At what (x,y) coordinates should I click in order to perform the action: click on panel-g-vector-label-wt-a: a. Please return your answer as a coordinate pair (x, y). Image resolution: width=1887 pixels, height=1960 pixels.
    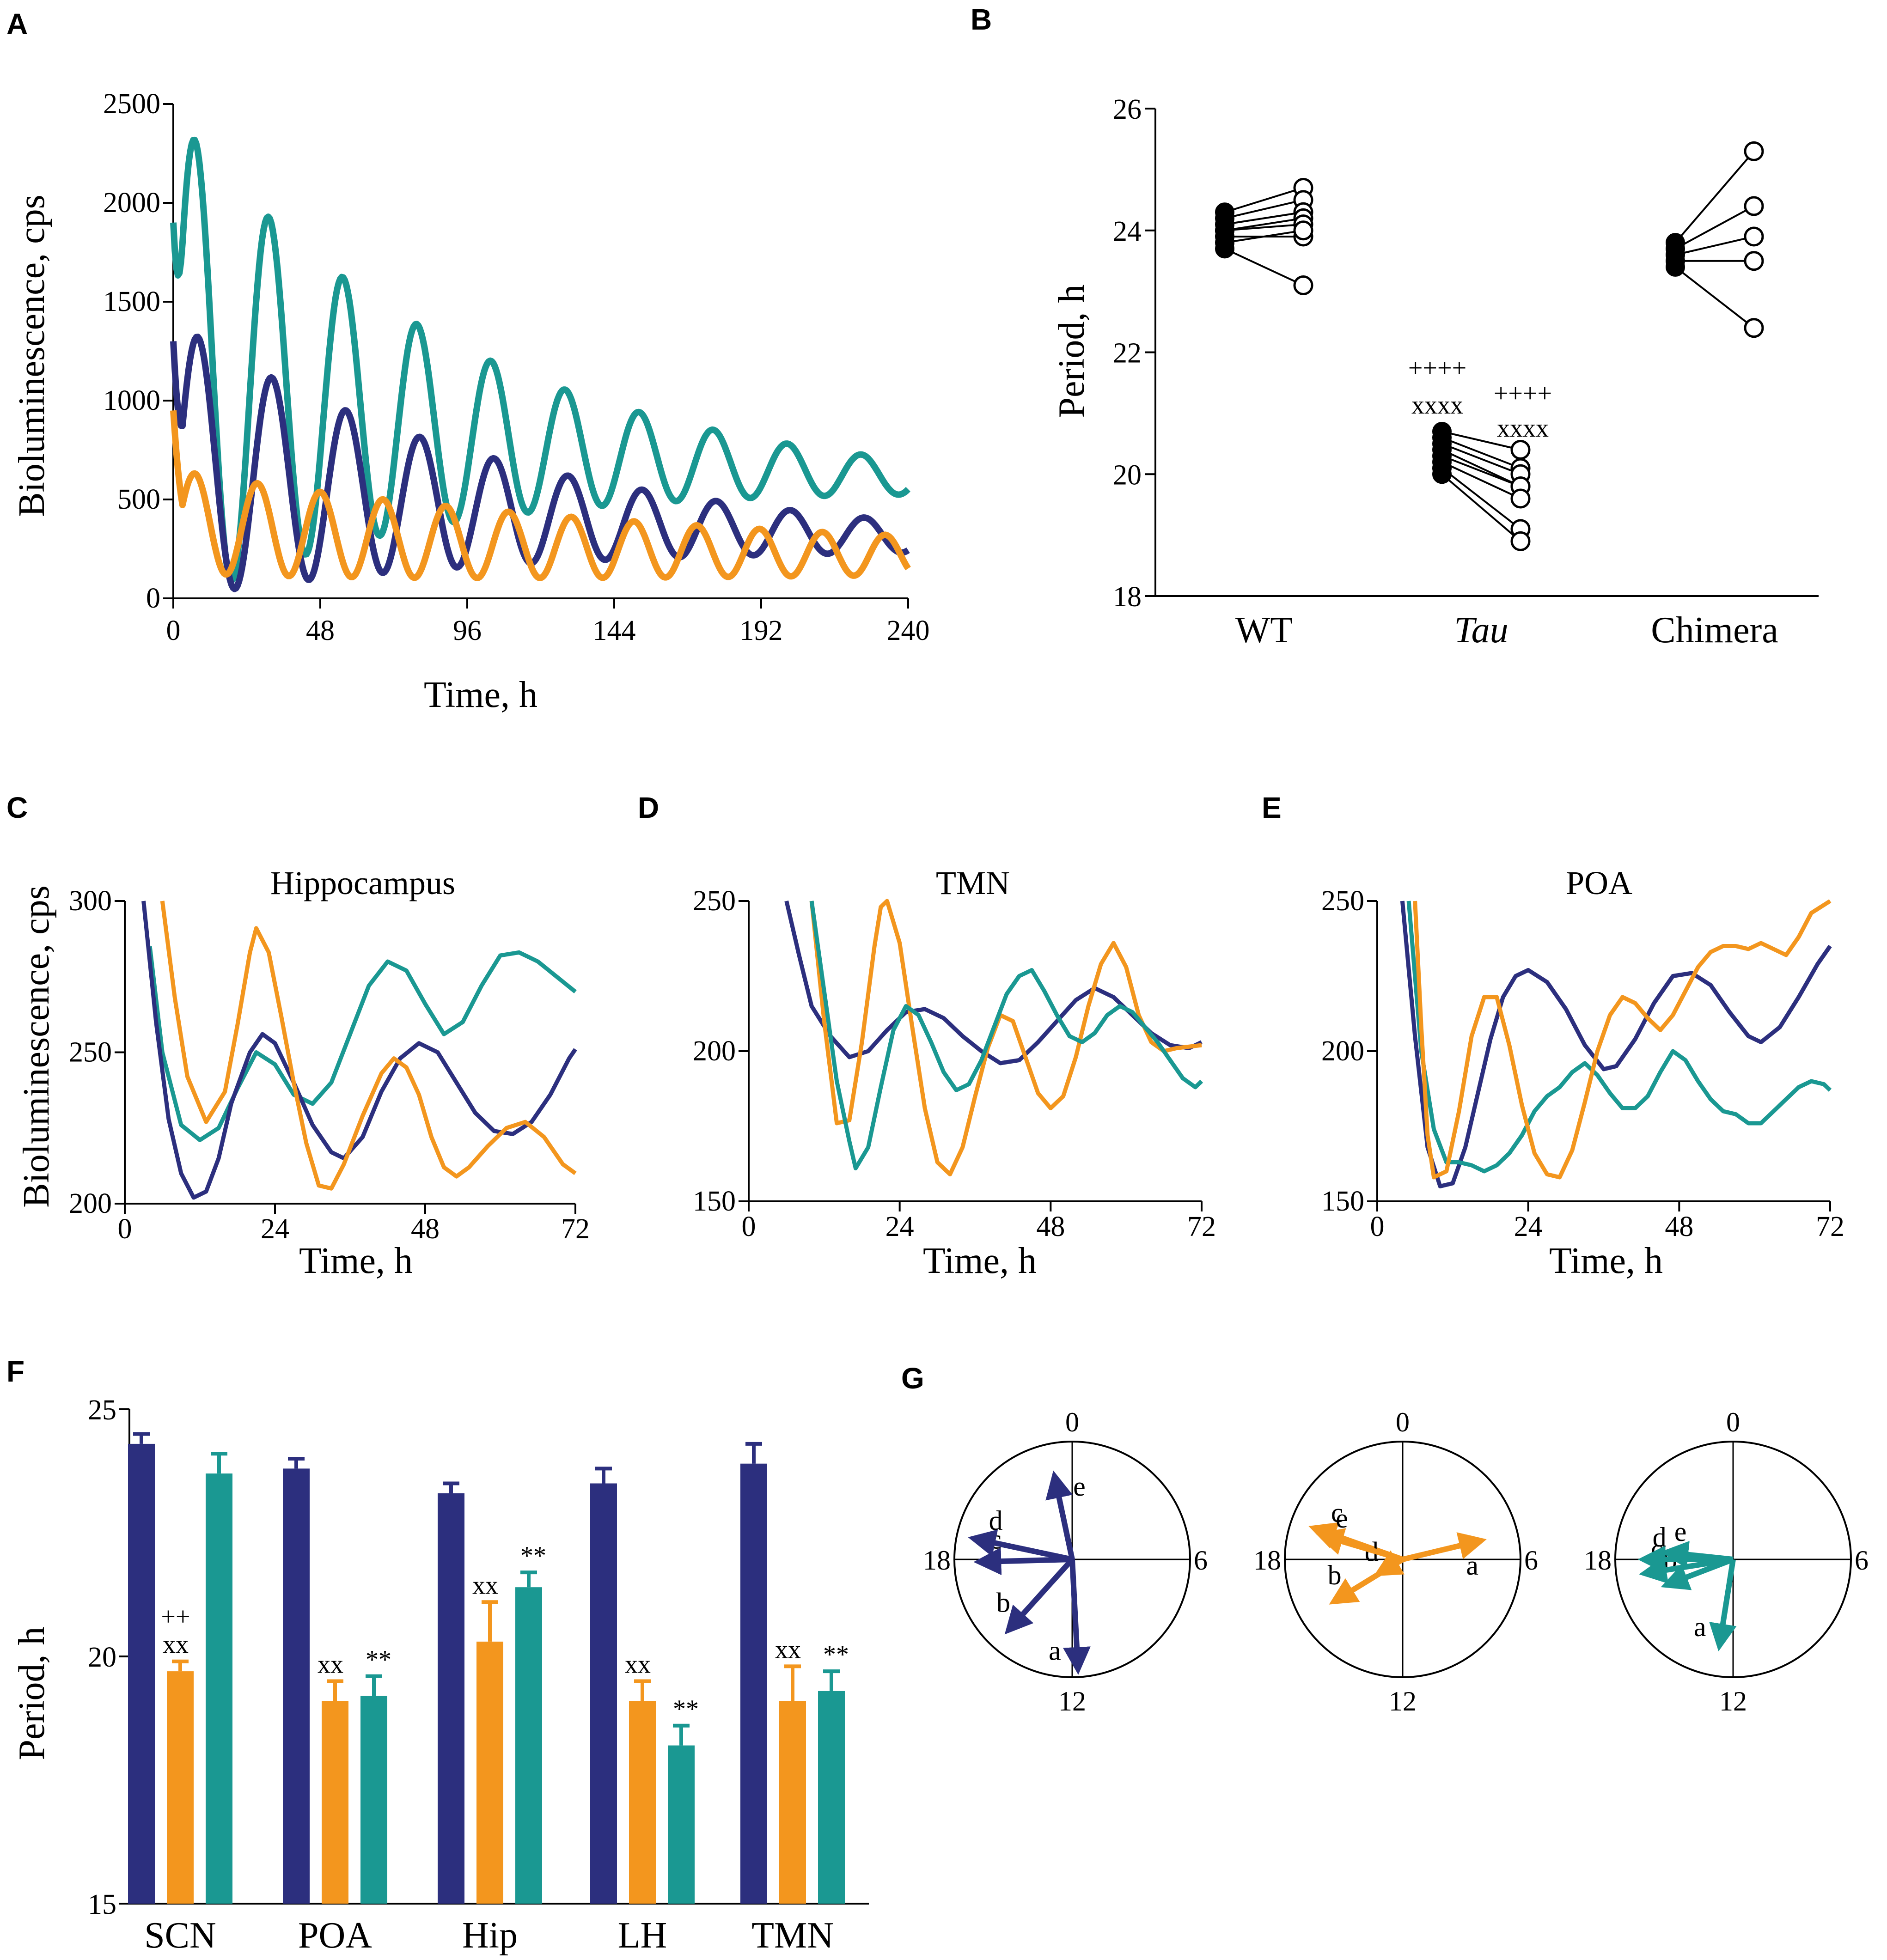
    Looking at the image, I should click on (1055, 1651).